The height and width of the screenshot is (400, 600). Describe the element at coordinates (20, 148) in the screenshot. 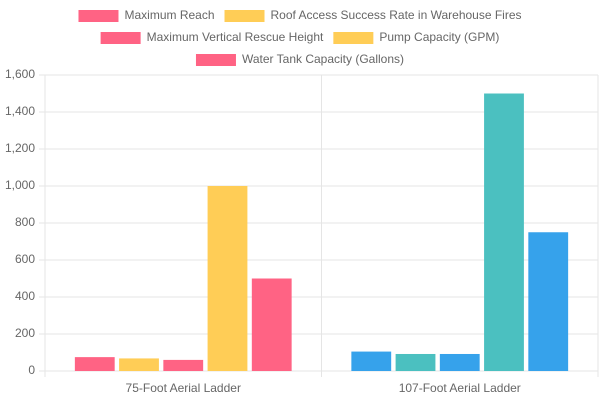

I see `y-tick-label: 1,200` at that location.